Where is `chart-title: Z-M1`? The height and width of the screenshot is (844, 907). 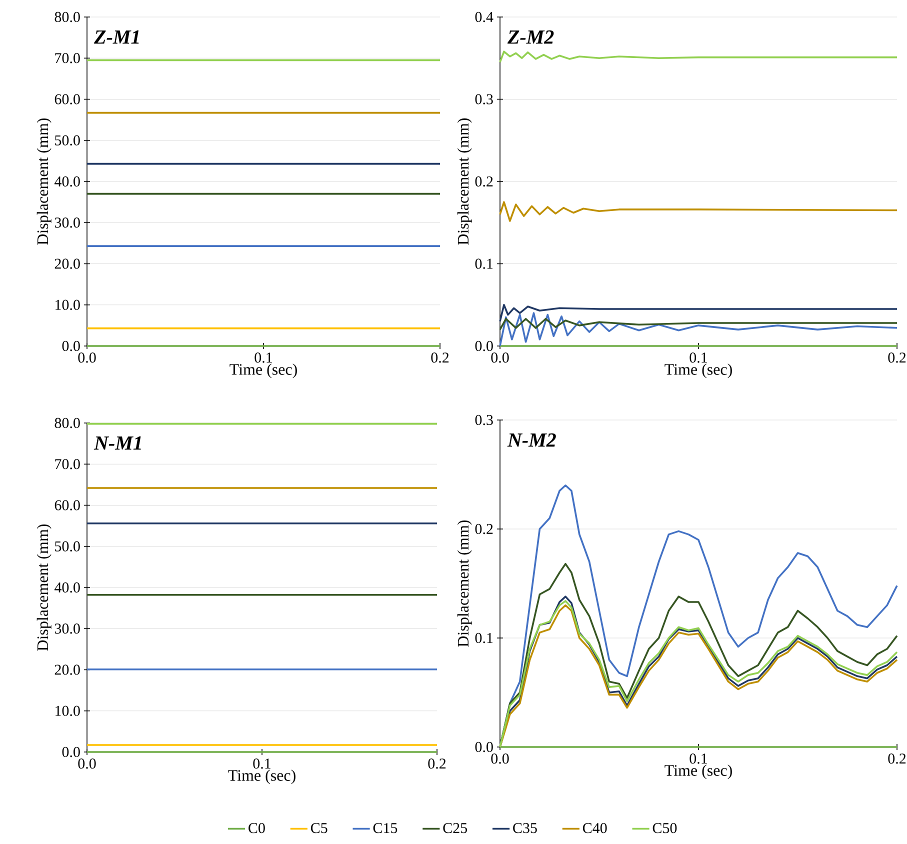
chart-title: Z-M1 is located at coordinates (116, 37).